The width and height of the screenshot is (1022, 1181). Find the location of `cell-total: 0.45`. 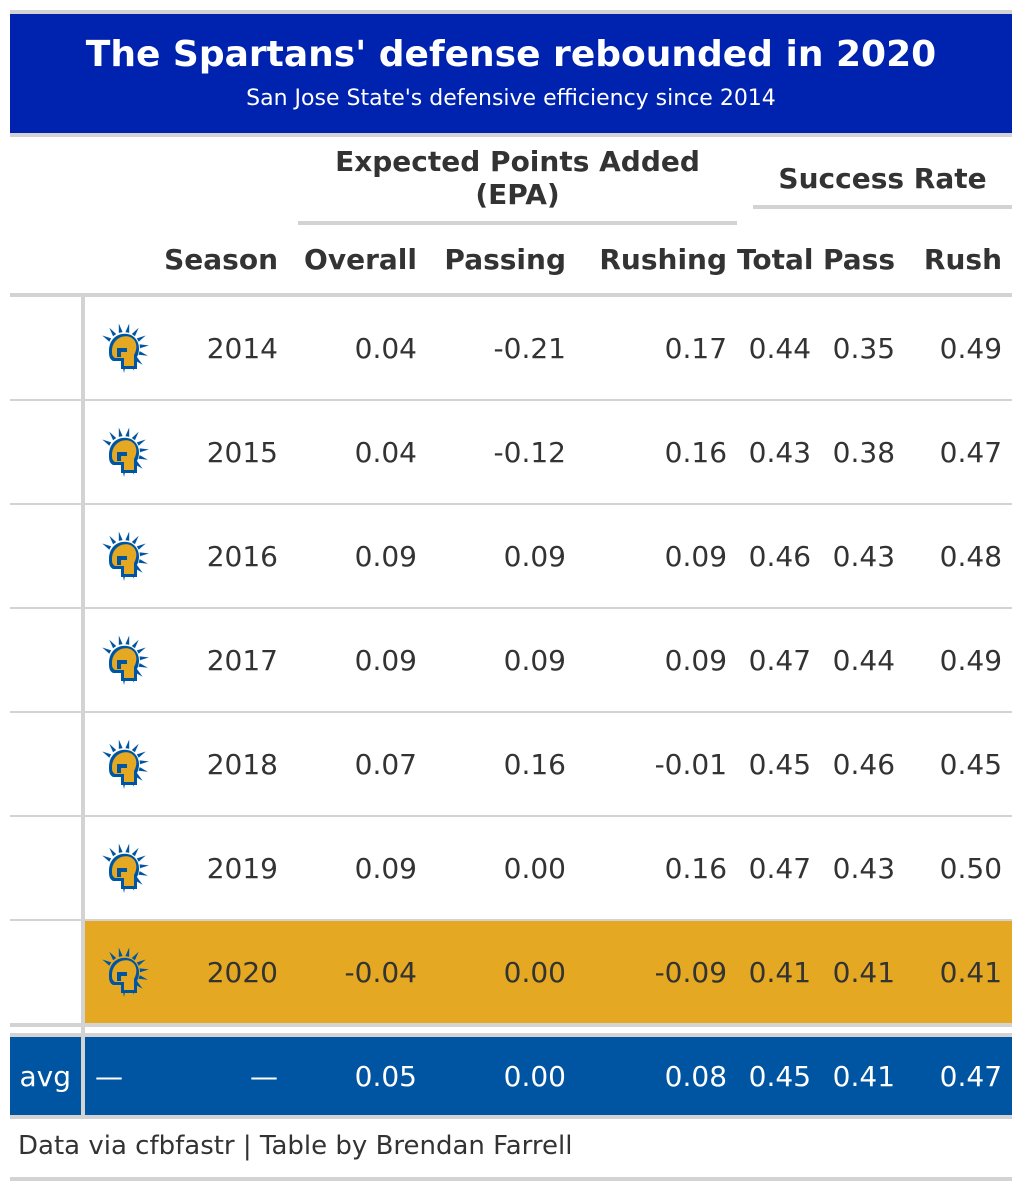

cell-total: 0.45 is located at coordinates (779, 764).